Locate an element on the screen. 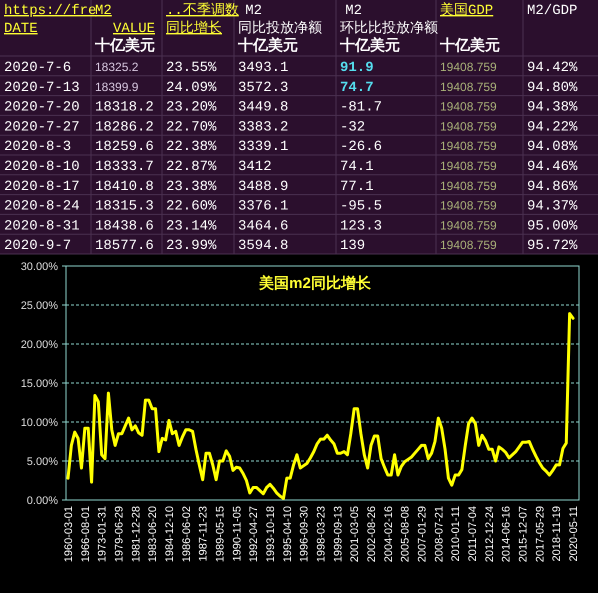 The image size is (598, 593). text: 94.86% is located at coordinates (552, 186).